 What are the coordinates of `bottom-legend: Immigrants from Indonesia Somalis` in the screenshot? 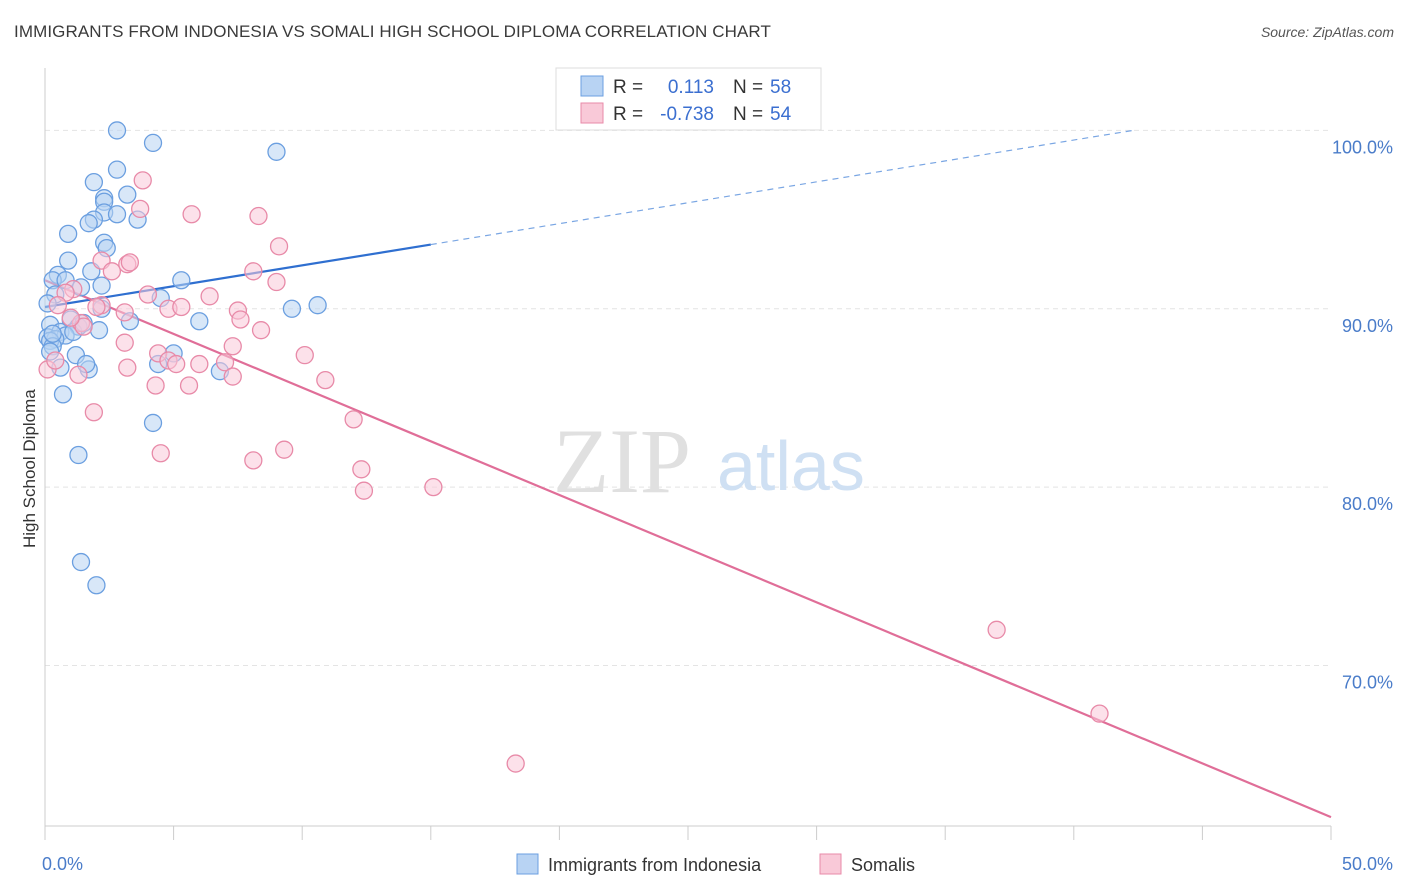 It's located at (715, 864).